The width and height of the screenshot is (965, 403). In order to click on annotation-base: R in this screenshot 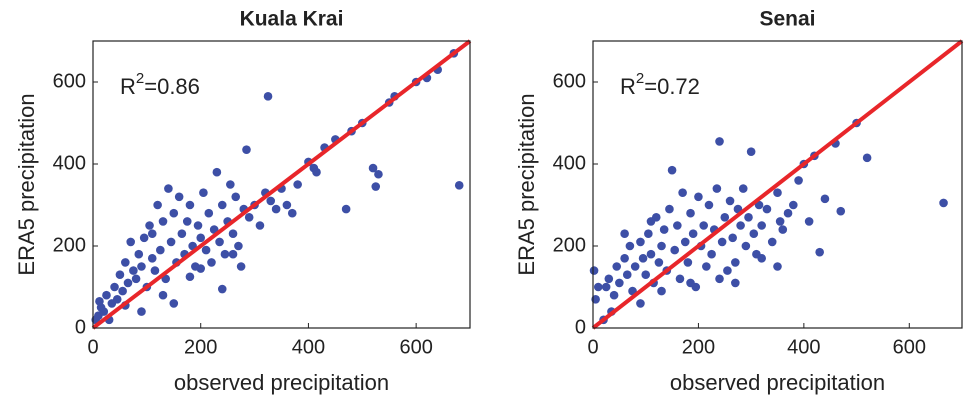, I will do `click(628, 86)`.